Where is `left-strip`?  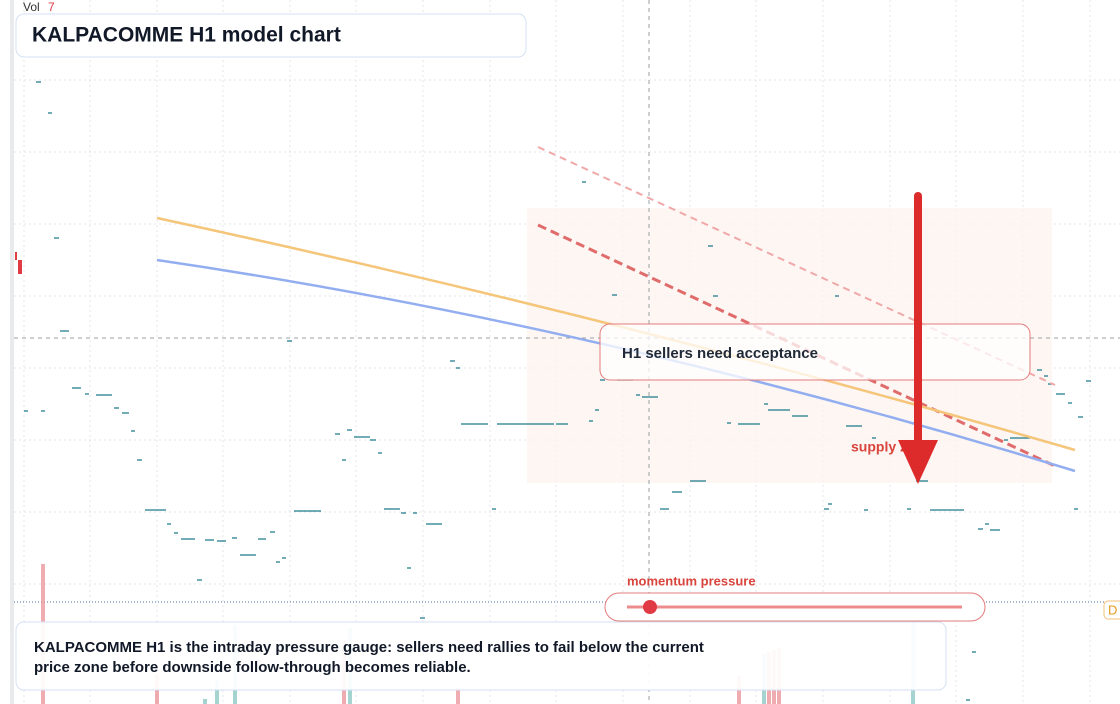
left-strip is located at coordinates (12, 352).